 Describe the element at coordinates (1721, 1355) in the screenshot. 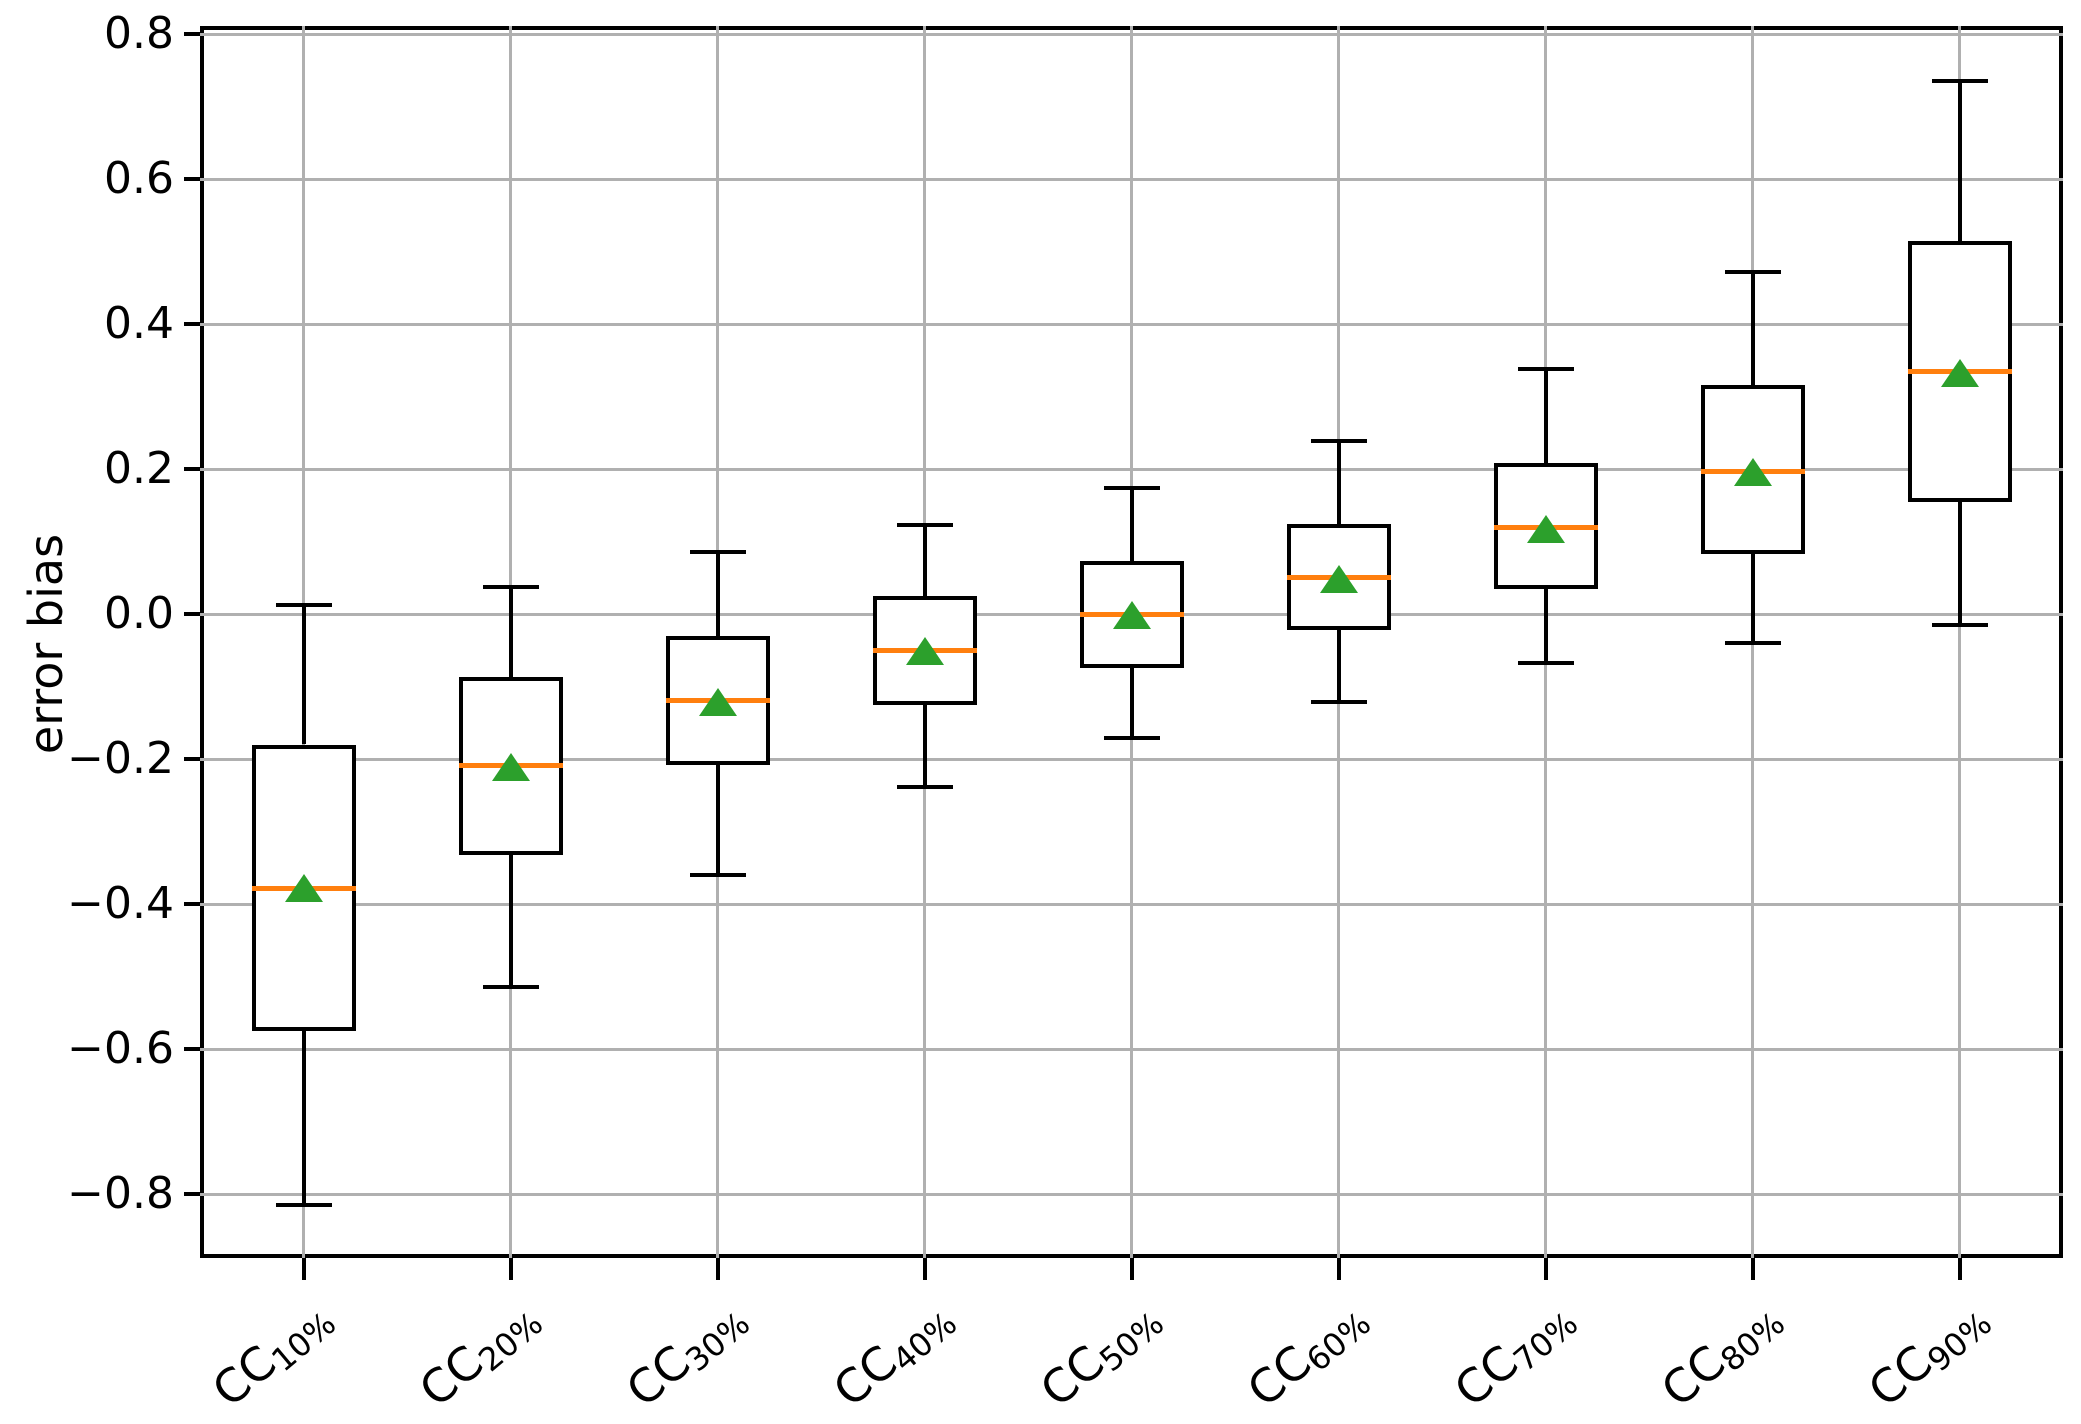

I see `x-tick-label-text: CC80%` at that location.